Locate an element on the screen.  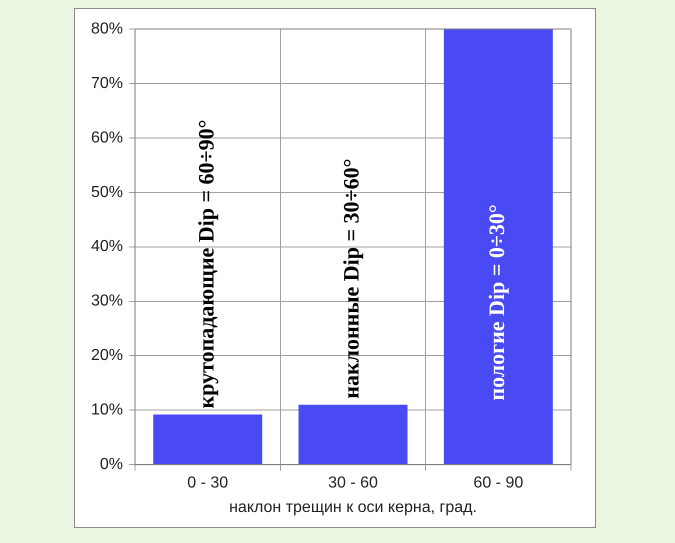
x-tick-label: 60 - 90 is located at coordinates (498, 483).